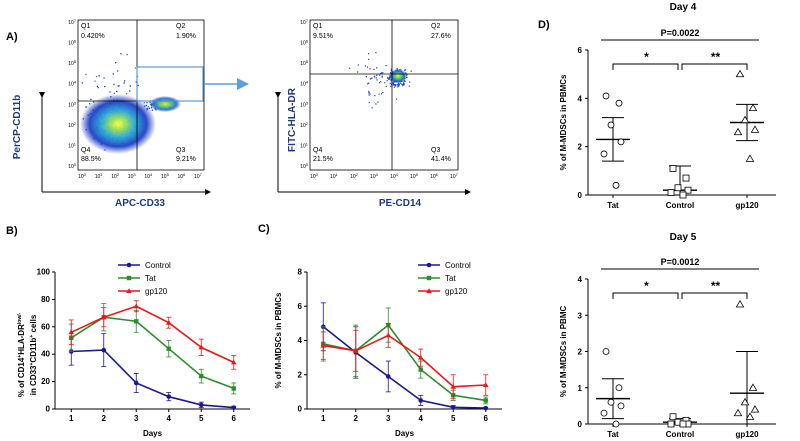  What do you see at coordinates (307, 61) in the screenshot?
I see `flow-tick-exponent: 5` at bounding box center [307, 61].